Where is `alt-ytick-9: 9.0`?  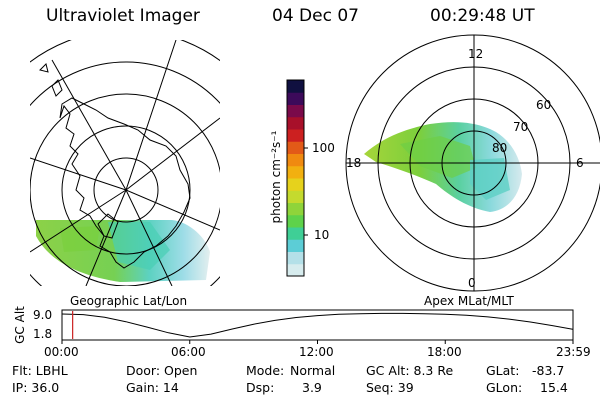
alt-ytick-9: 9.0 is located at coordinates (43, 315).